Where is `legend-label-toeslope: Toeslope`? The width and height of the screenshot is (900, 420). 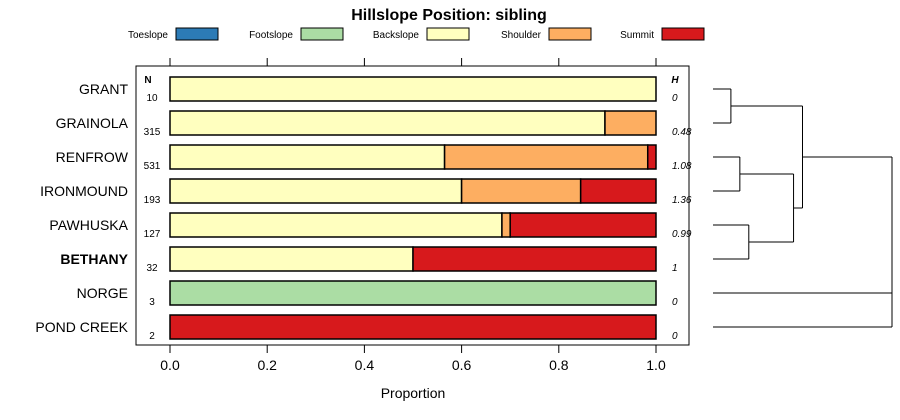 legend-label-toeslope: Toeslope is located at coordinates (148, 35).